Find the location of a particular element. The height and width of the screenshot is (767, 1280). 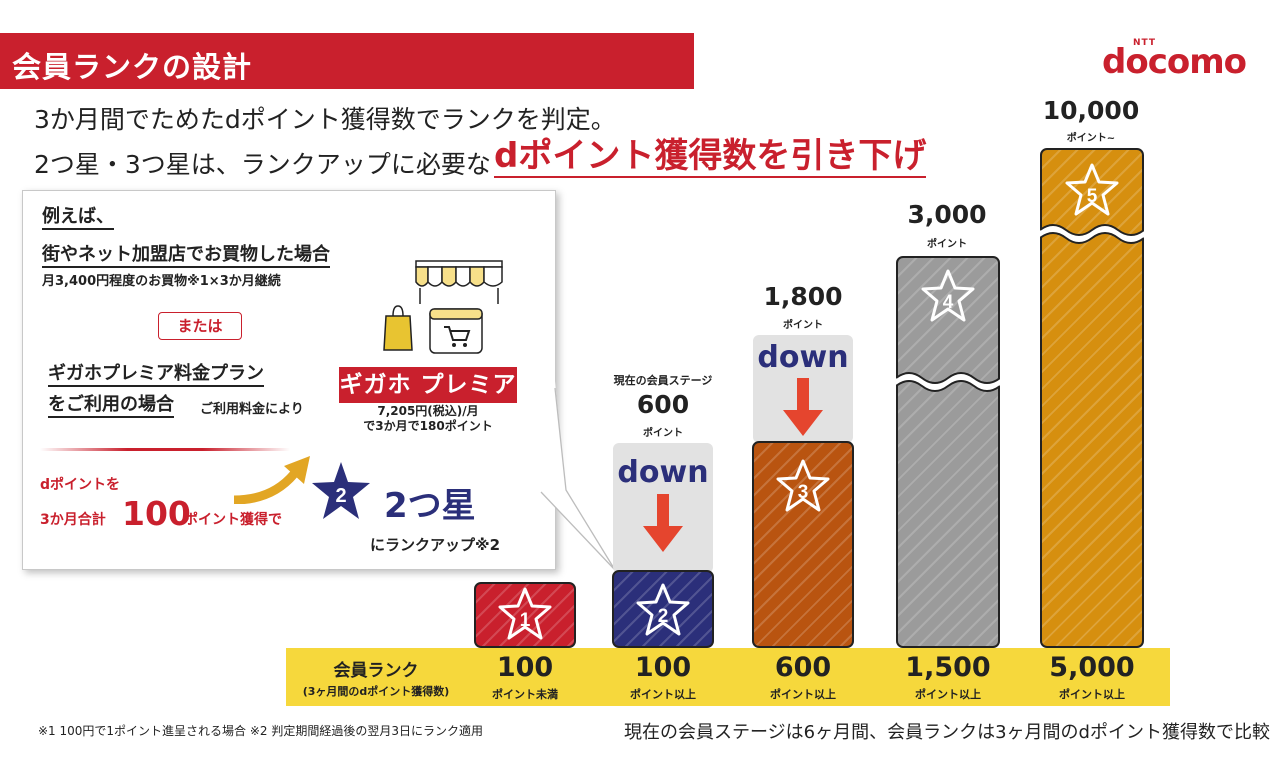

shop-case-title: 街やネット加盟店でお買物した場合 is located at coordinates (186, 256).